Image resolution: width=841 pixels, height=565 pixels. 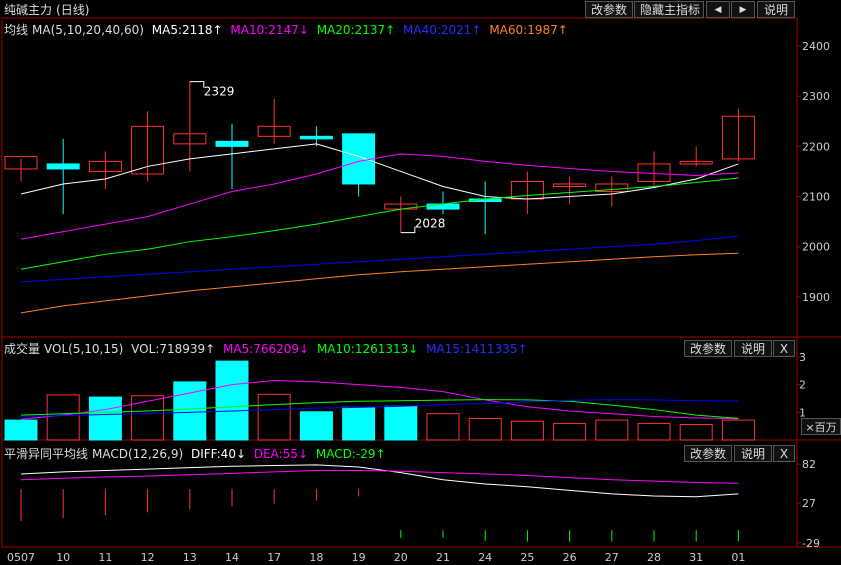 What do you see at coordinates (46, 454) in the screenshot?
I see `macd-label: 平滑异同平均线` at bounding box center [46, 454].